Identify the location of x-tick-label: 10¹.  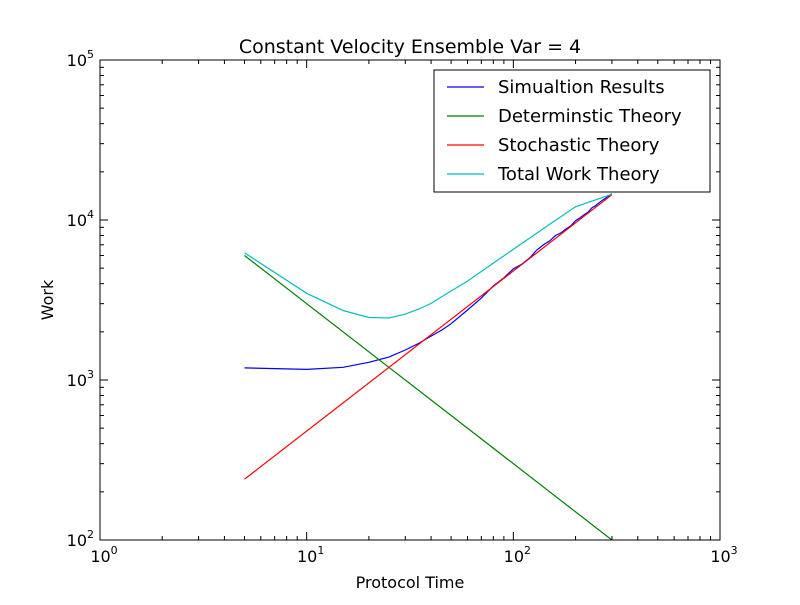
(310, 555).